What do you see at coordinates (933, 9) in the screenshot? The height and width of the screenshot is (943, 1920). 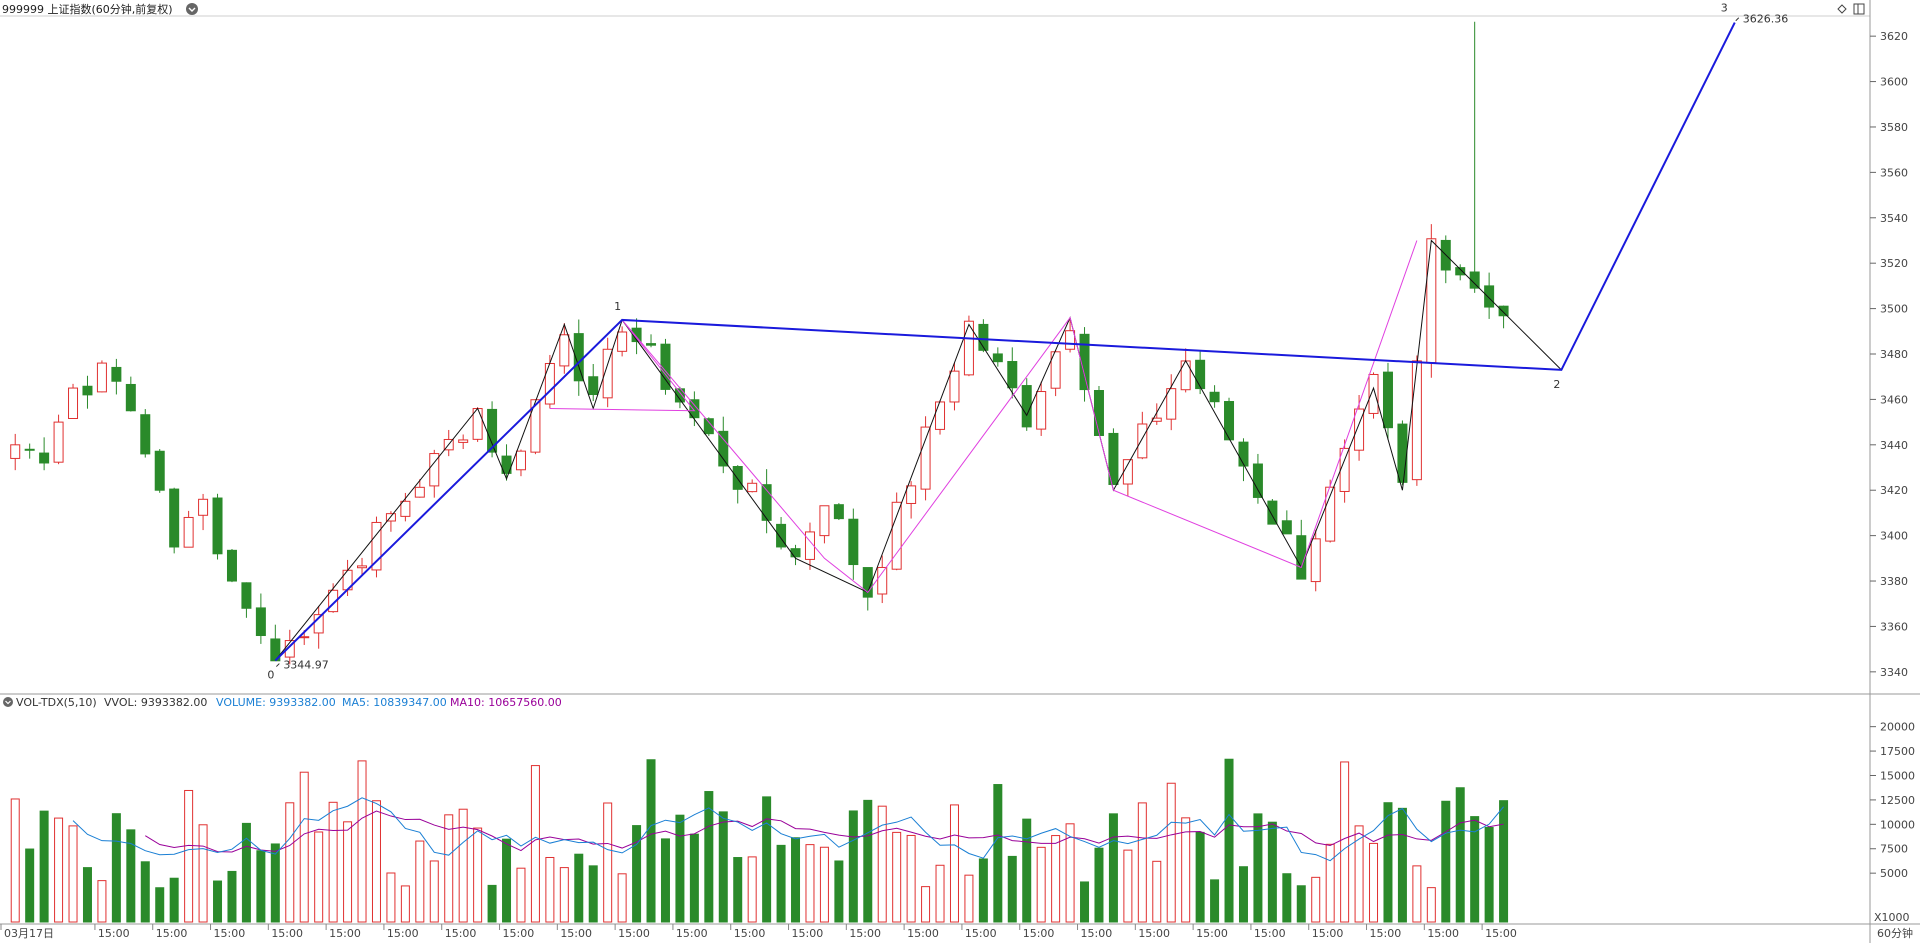 I see `chart-header: 999999 上证指数(60分钟,前复权)` at bounding box center [933, 9].